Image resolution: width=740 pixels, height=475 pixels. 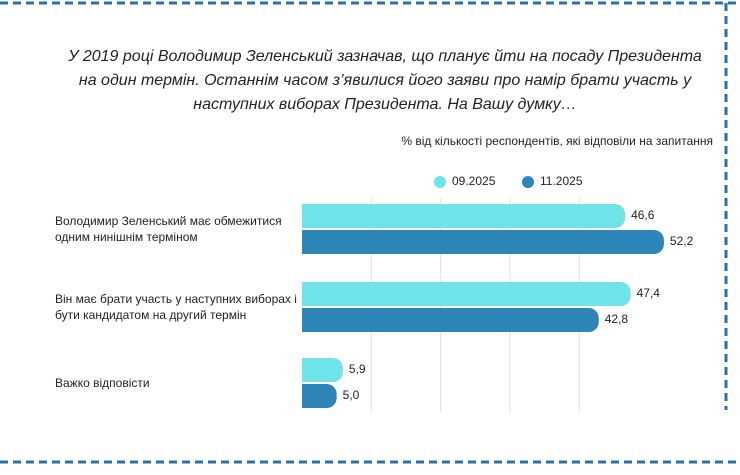 What do you see at coordinates (649, 293) in the screenshot?
I see `value-label: 47,4` at bounding box center [649, 293].